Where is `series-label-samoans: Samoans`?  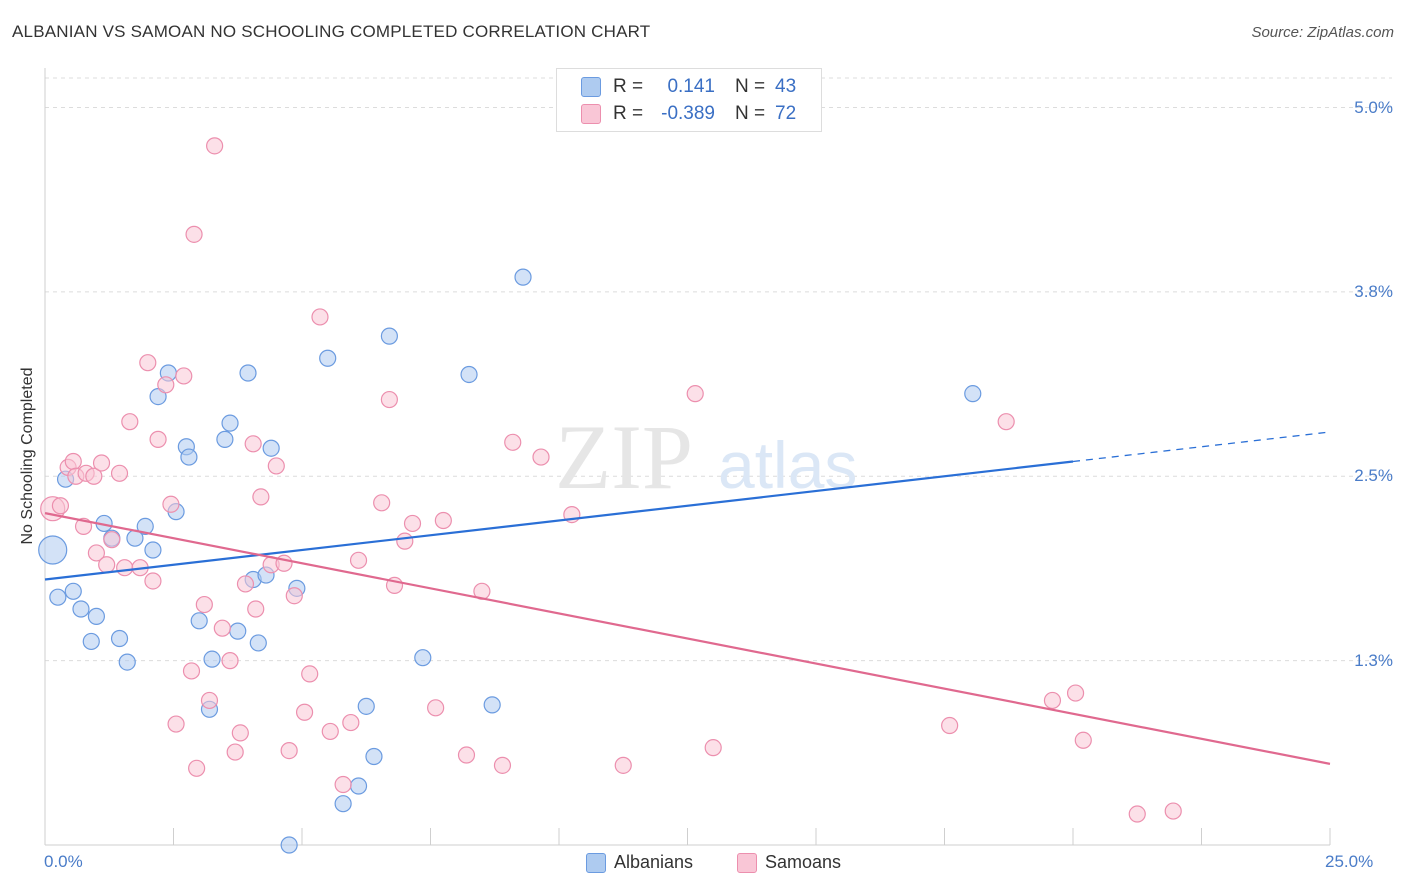
series-label-samoans: Samoans is located at coordinates (803, 862).